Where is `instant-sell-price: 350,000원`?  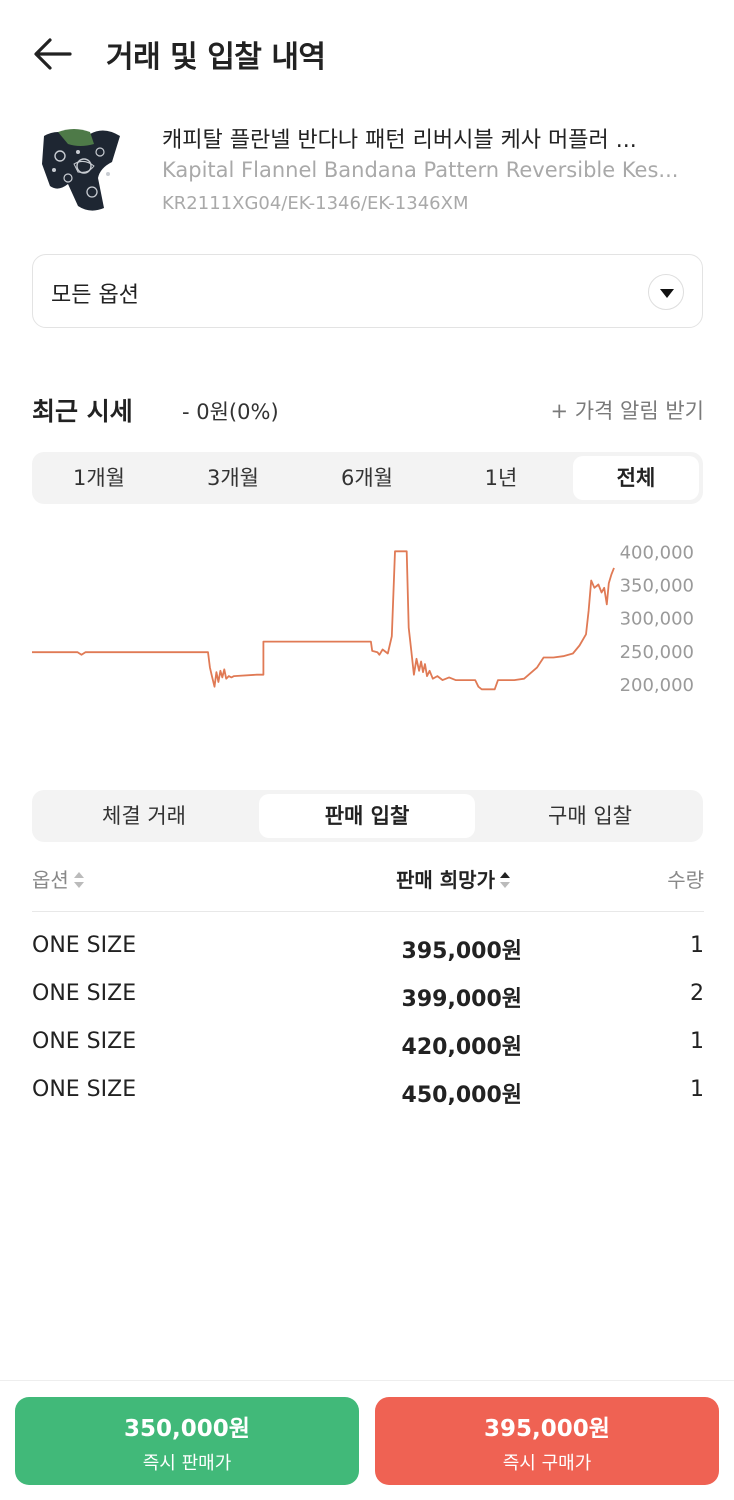
instant-sell-price: 350,000원 is located at coordinates (187, 1429).